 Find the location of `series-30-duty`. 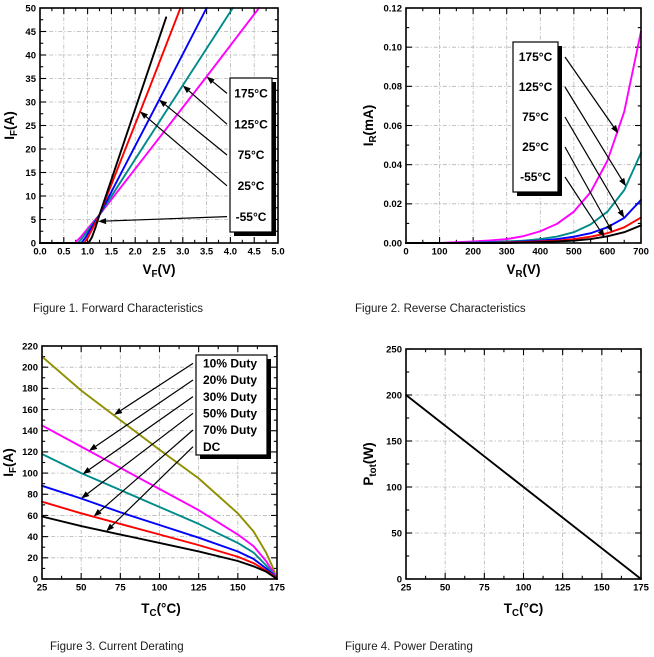

series-30-duty is located at coordinates (159, 516).